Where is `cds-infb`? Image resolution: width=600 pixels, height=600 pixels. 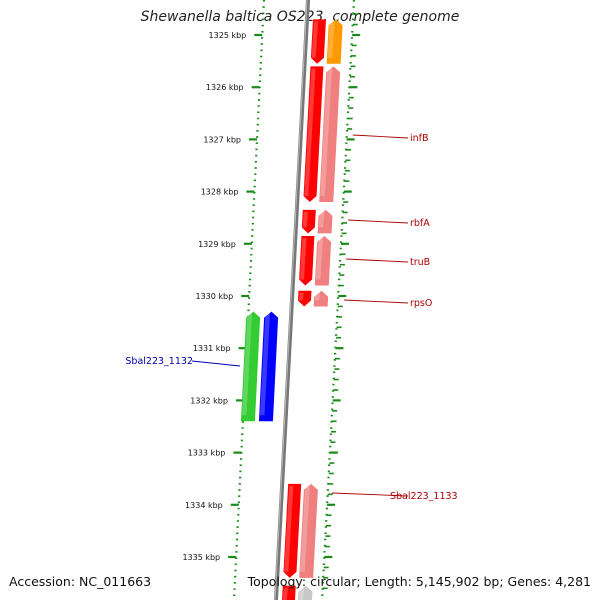 cds-infb is located at coordinates (313, 134).